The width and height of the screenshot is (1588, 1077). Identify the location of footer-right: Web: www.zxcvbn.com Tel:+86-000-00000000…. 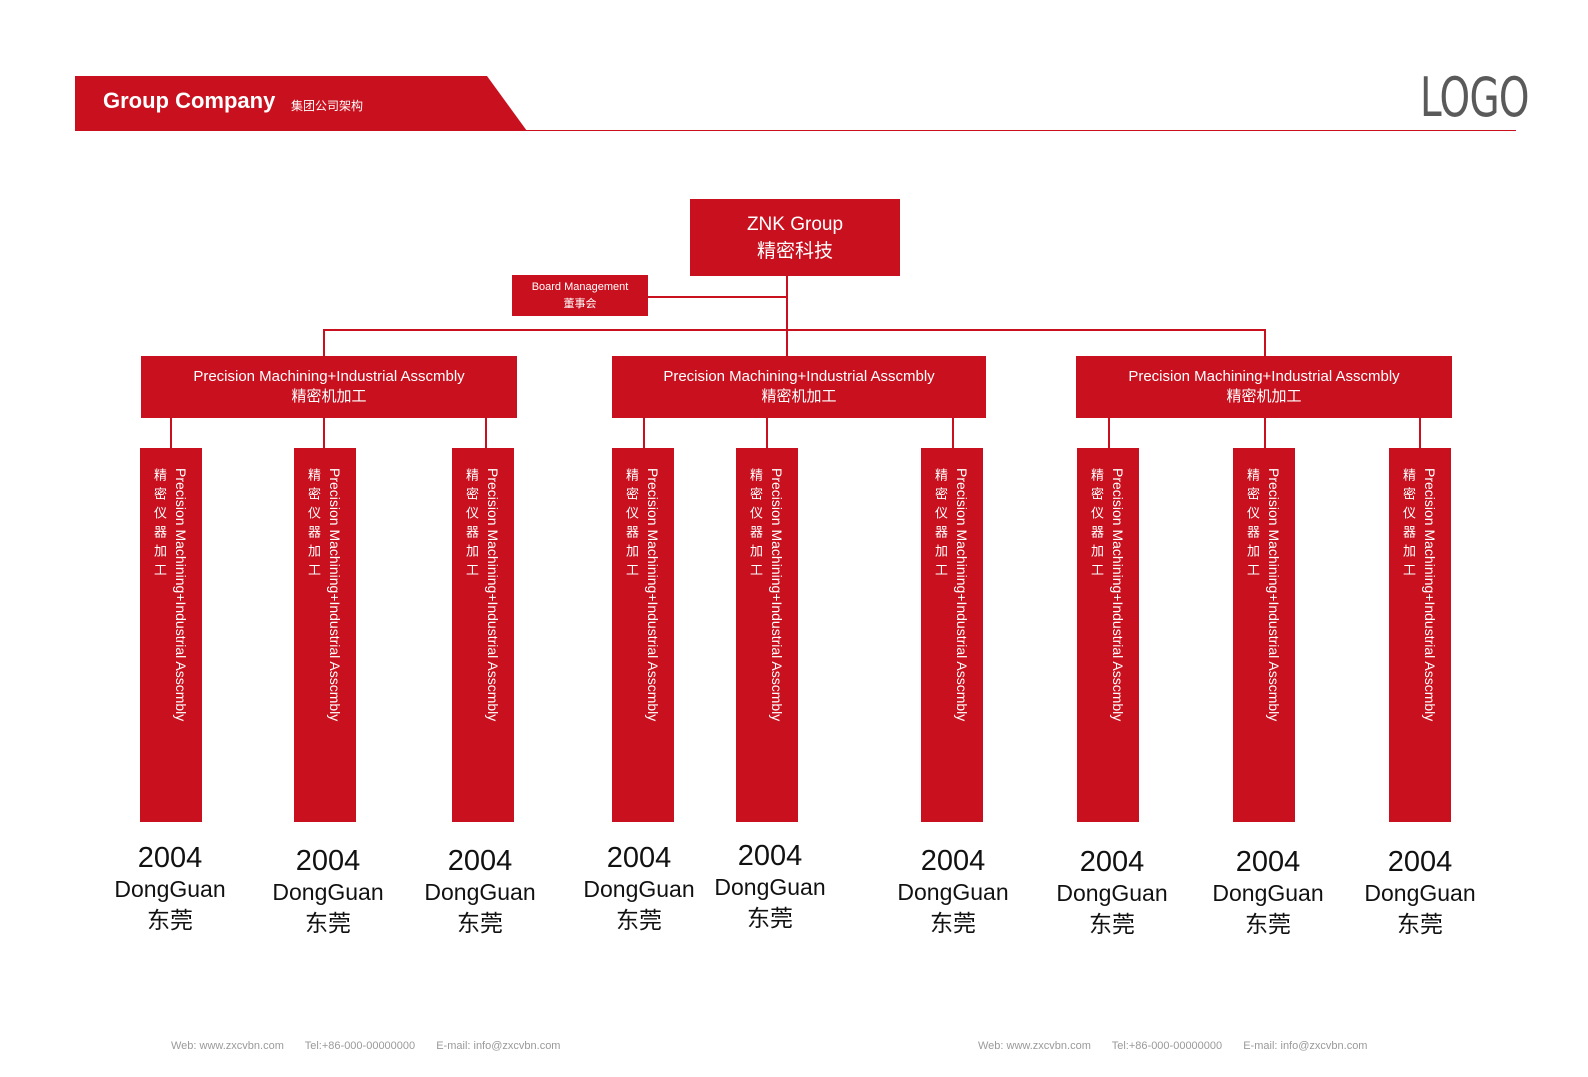
(1181, 1046).